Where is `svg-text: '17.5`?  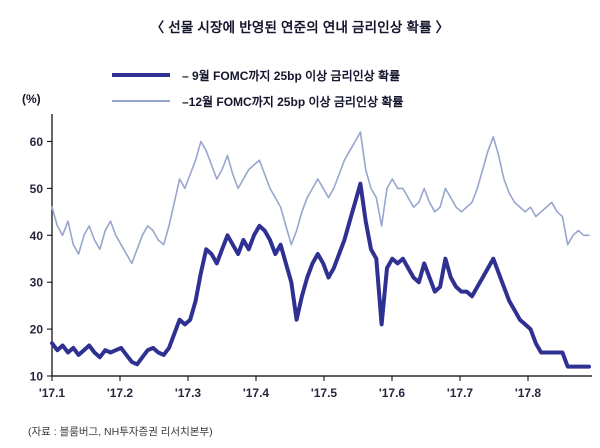 svg-text: '17.5 is located at coordinates (324, 393).